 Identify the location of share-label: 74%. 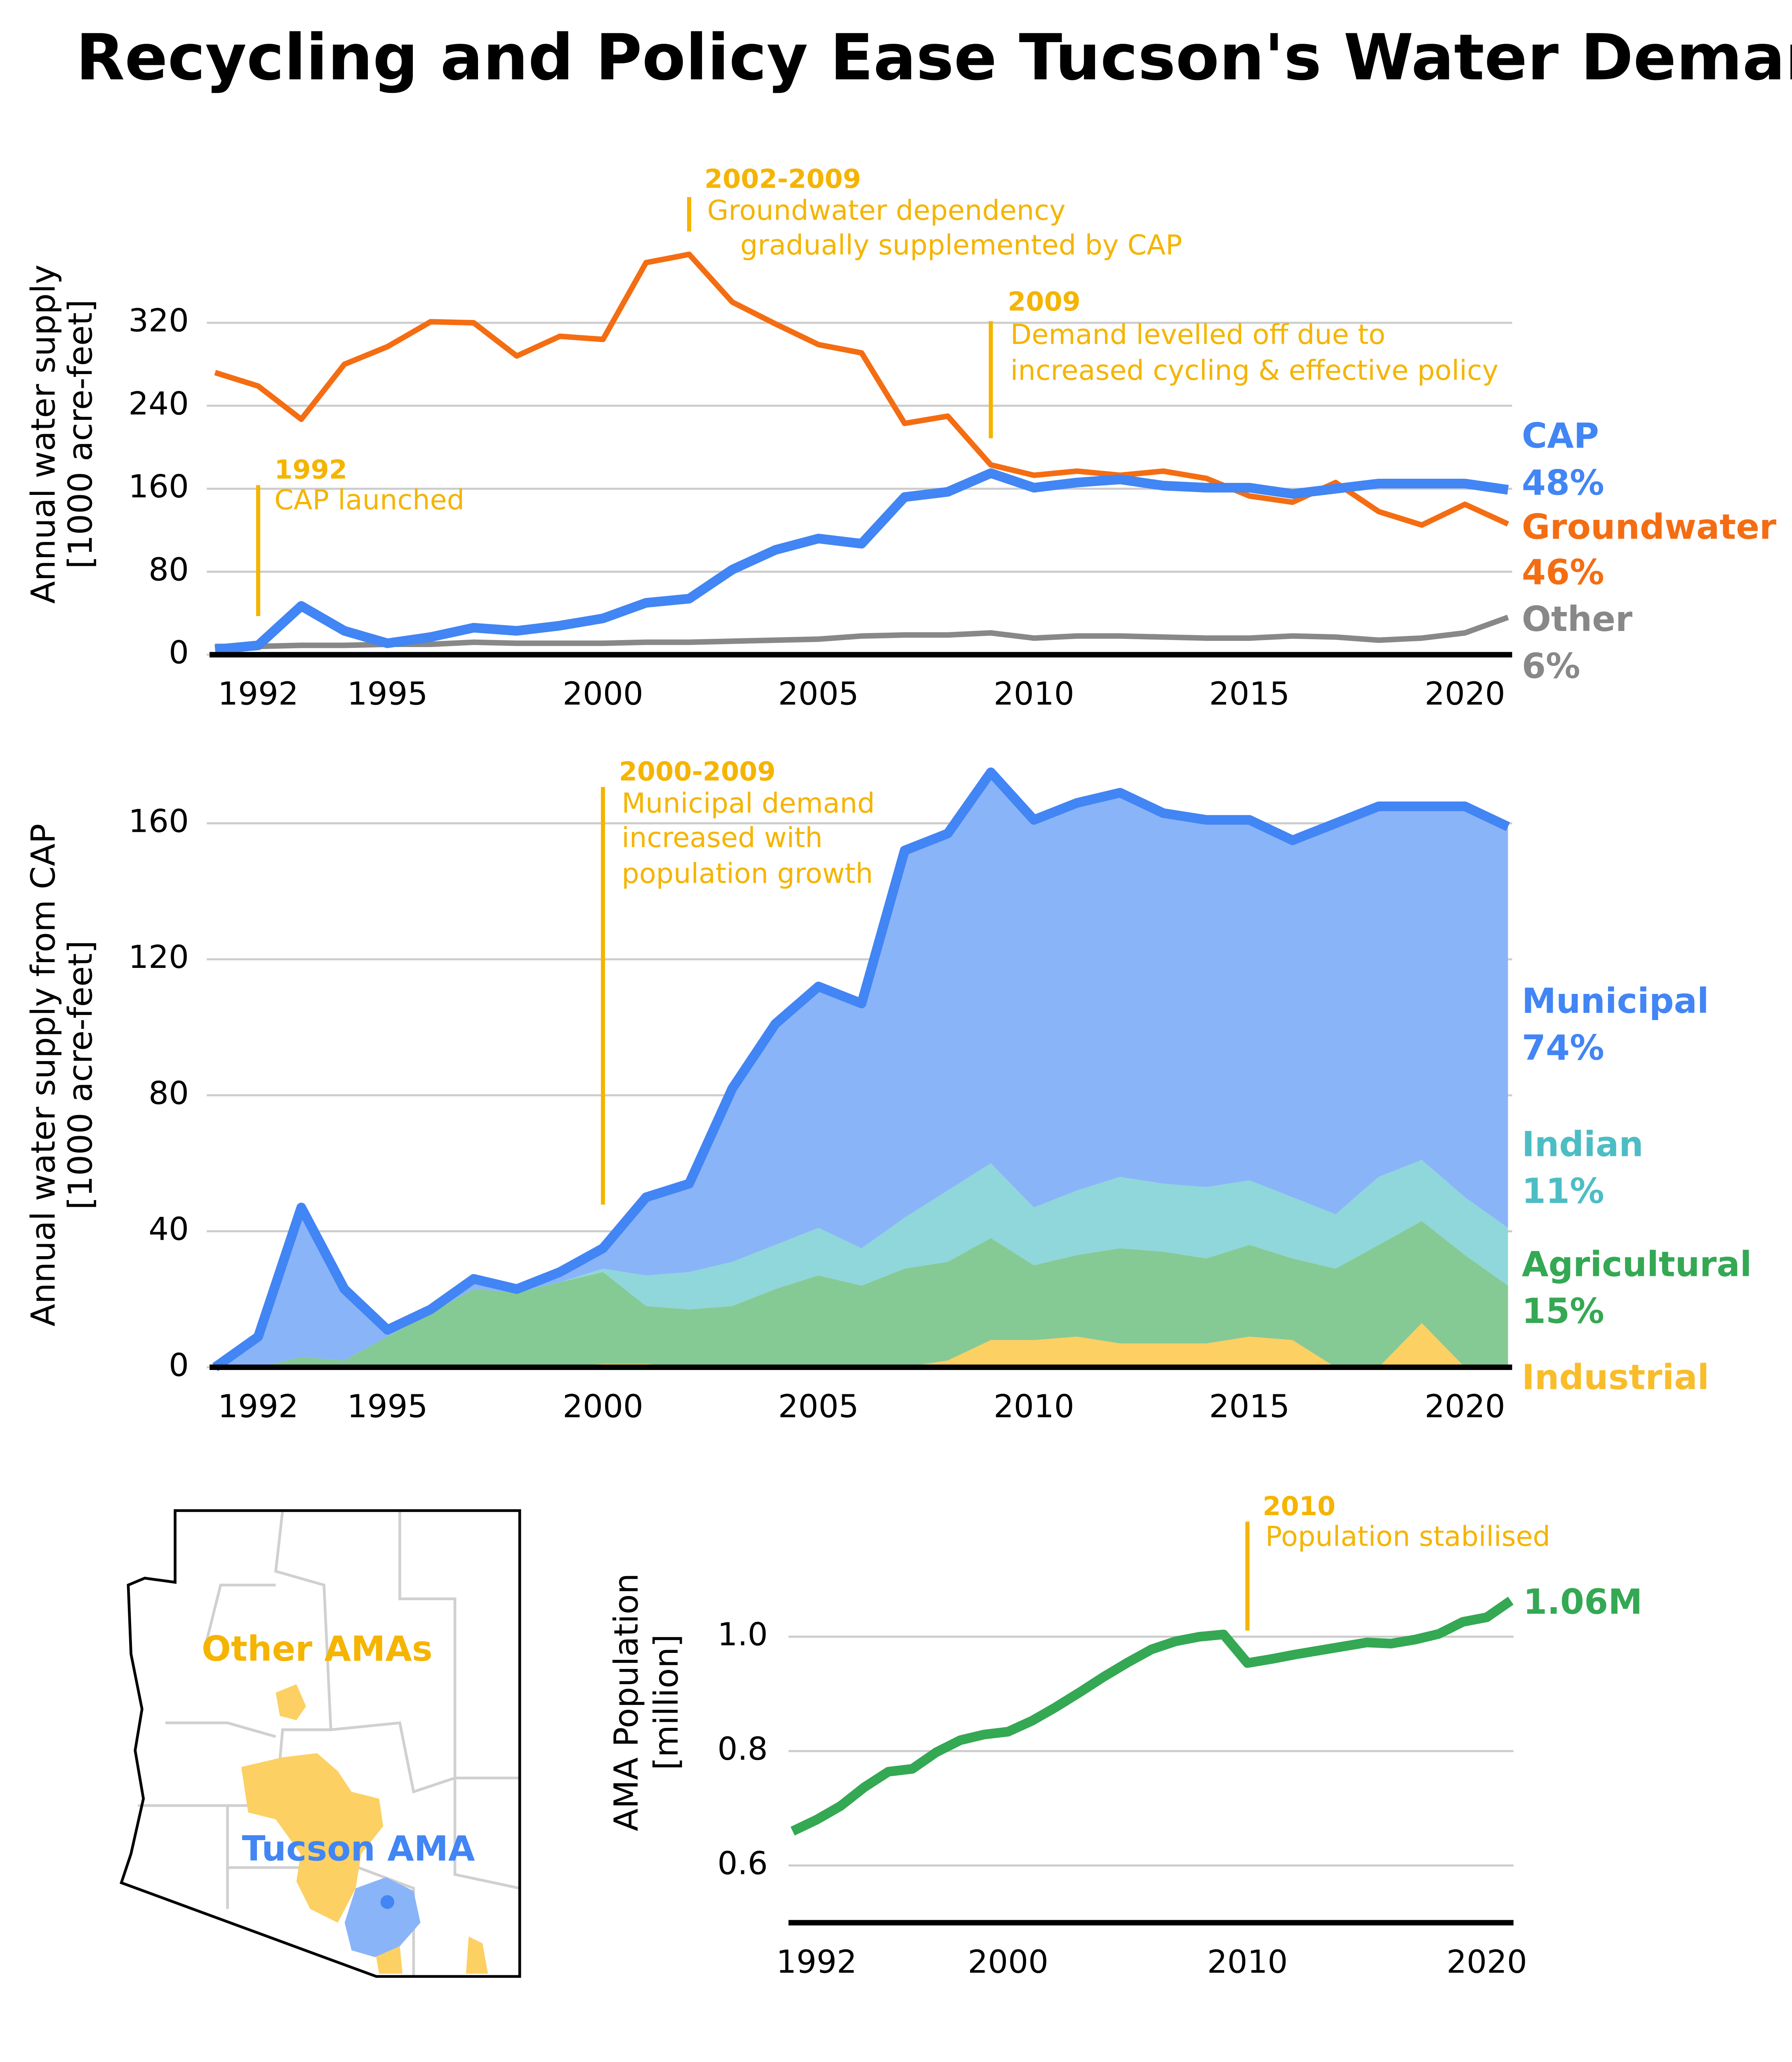
(1563, 1048).